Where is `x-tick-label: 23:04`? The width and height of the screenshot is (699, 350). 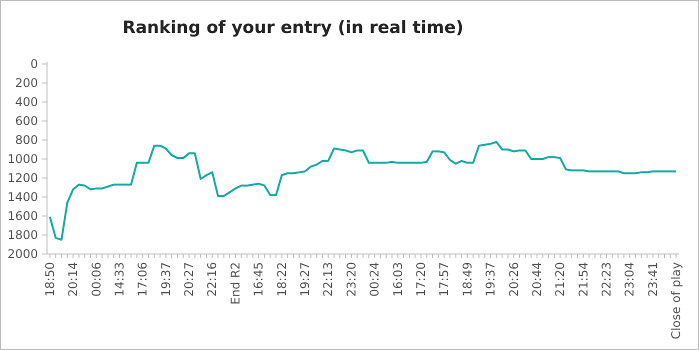
x-tick-label: 23:04 is located at coordinates (629, 279).